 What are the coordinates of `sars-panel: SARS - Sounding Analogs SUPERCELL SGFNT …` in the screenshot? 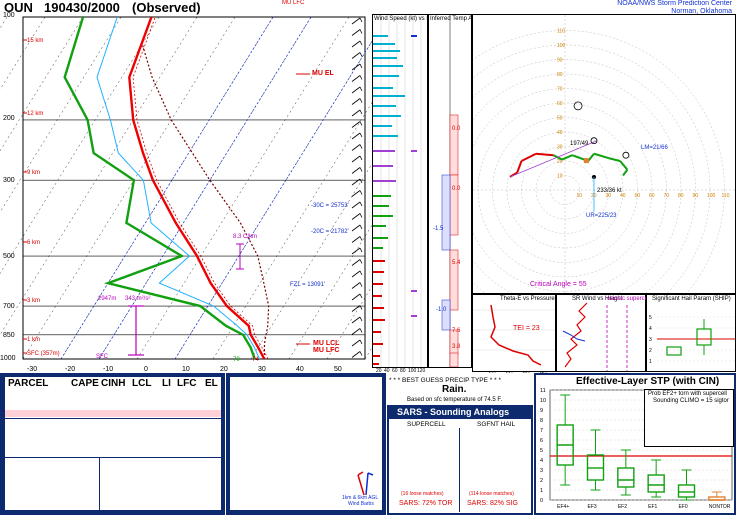 It's located at (460, 460).